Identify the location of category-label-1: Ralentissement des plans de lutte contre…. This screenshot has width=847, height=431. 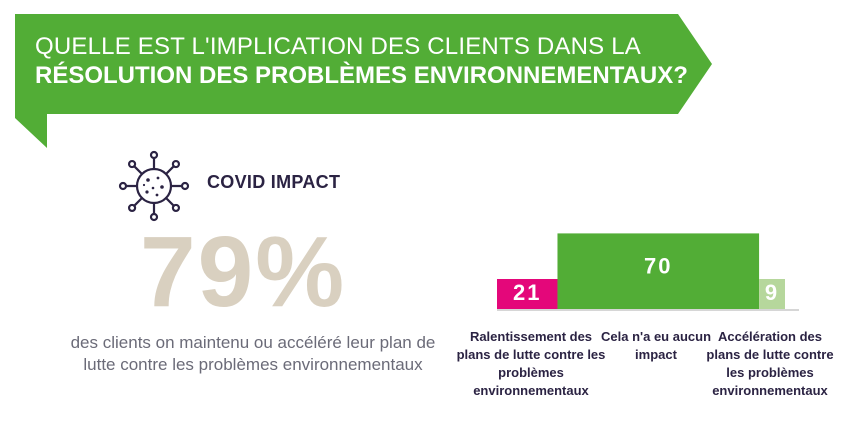
(531, 363).